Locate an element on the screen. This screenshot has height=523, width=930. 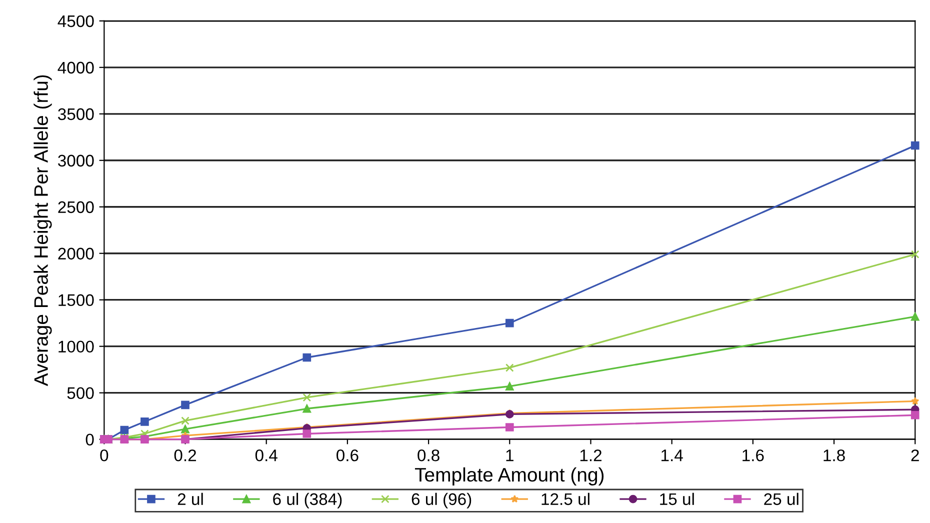
y-tick-label: 4000 is located at coordinates (76, 68).